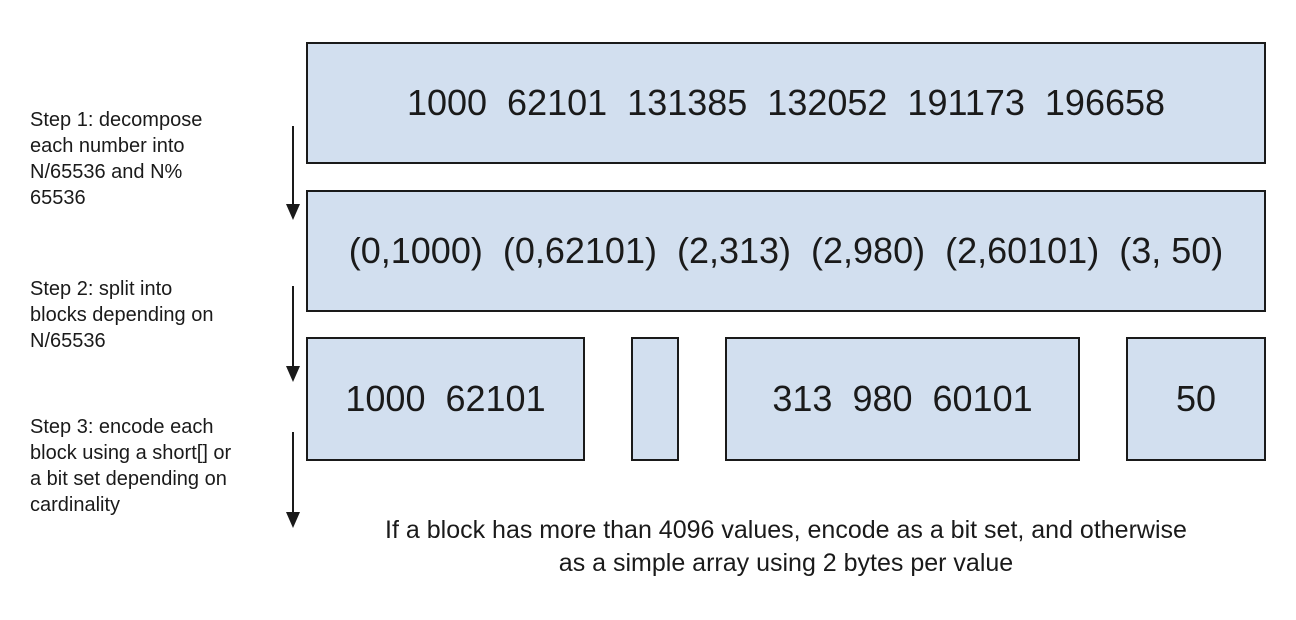 This screenshot has width=1296, height=620. I want to click on step-1-arrow-icon, so click(293, 173).